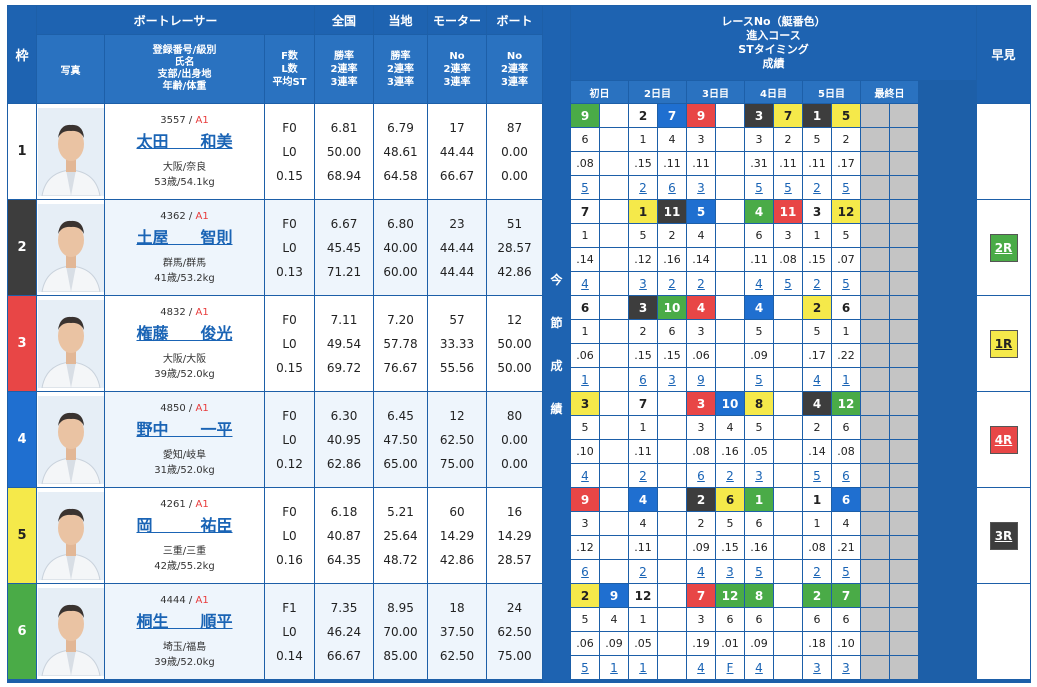  I want to click on touchi-value: 48.72, so click(400, 559).